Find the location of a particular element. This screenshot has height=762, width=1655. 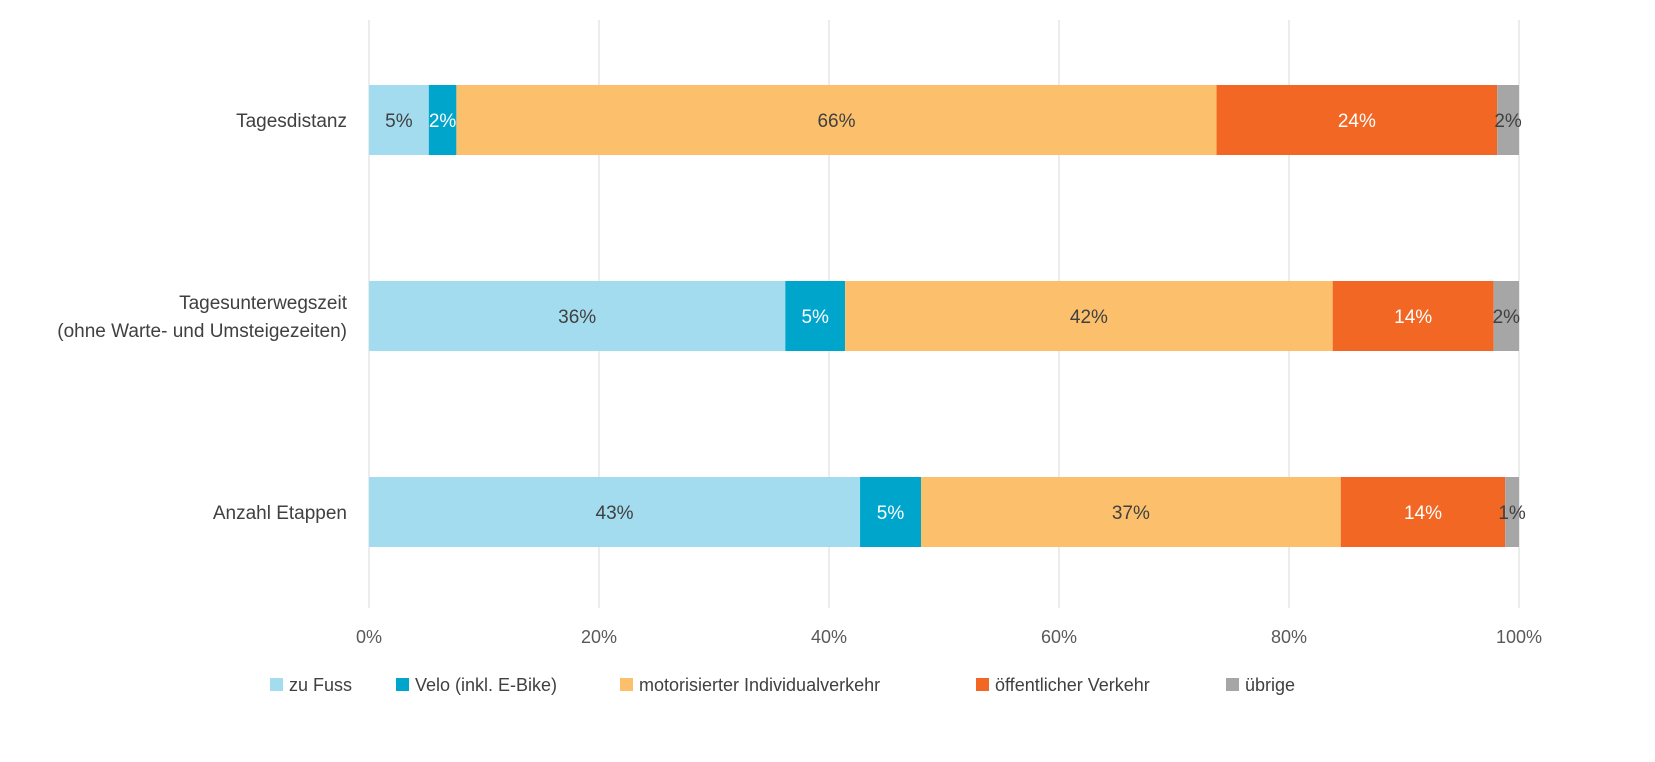

category-label: Anzahl Etappen is located at coordinates (280, 513).